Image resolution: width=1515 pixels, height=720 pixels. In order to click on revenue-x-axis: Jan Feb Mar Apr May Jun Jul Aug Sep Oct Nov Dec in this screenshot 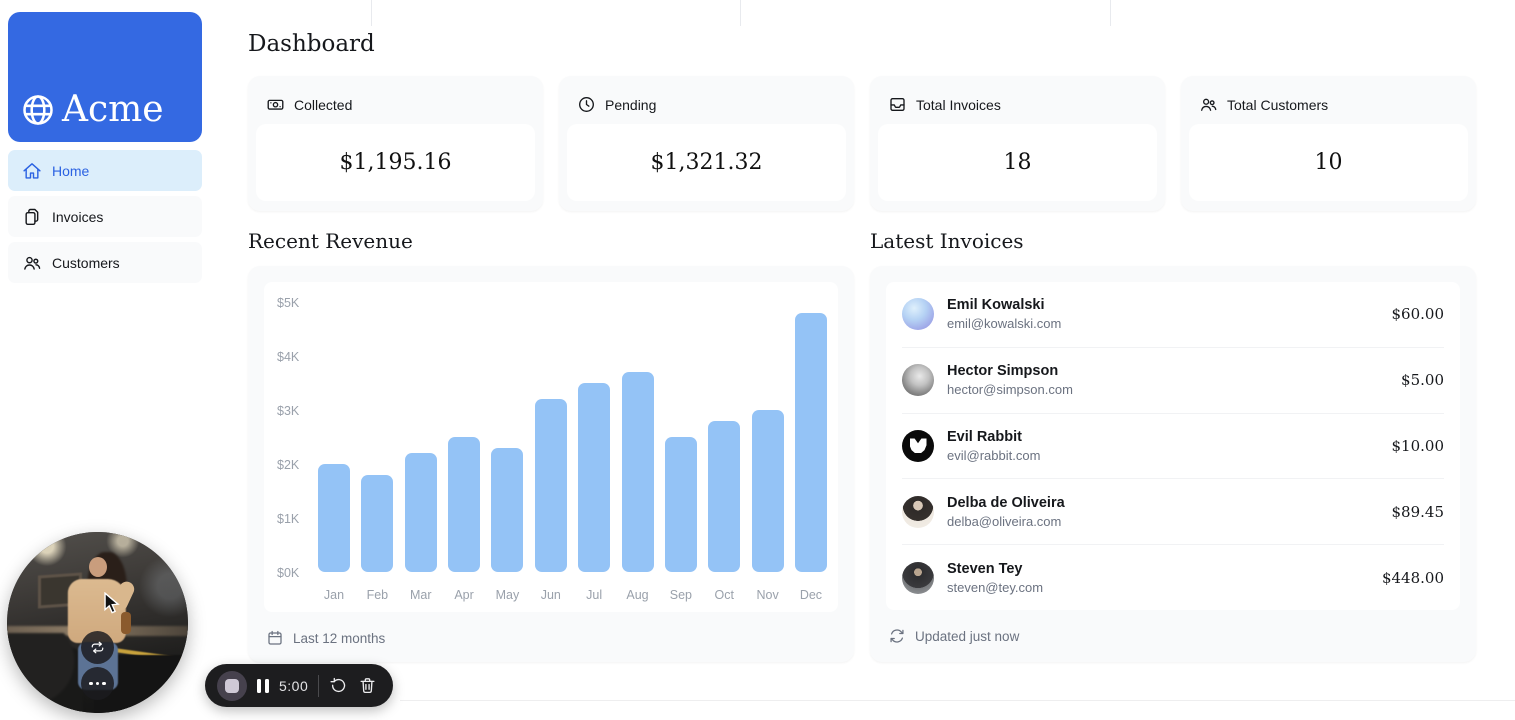, I will do `click(572, 595)`.